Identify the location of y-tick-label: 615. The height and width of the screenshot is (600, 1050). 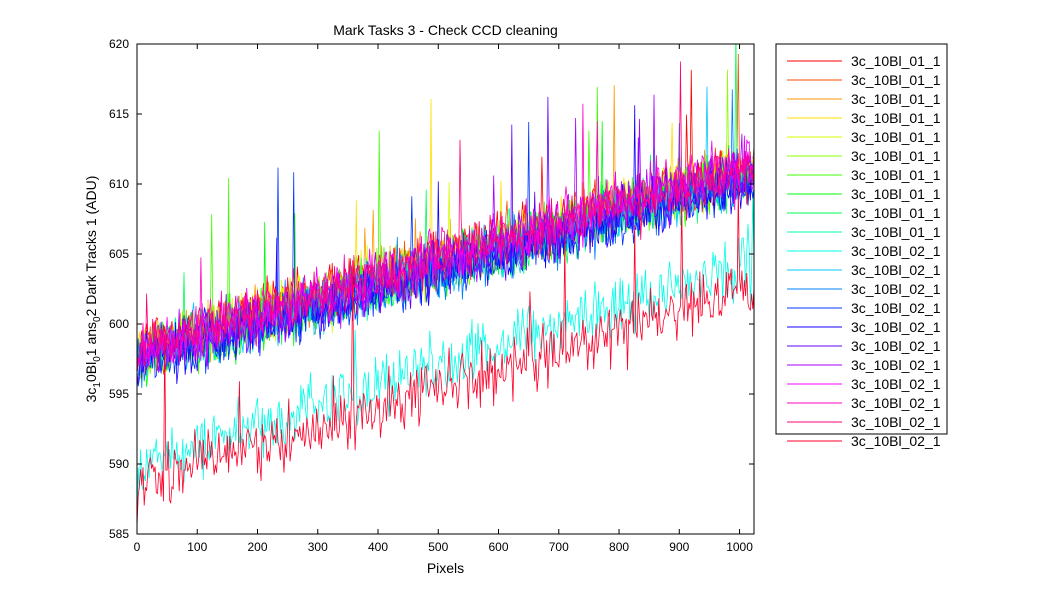
(119, 114).